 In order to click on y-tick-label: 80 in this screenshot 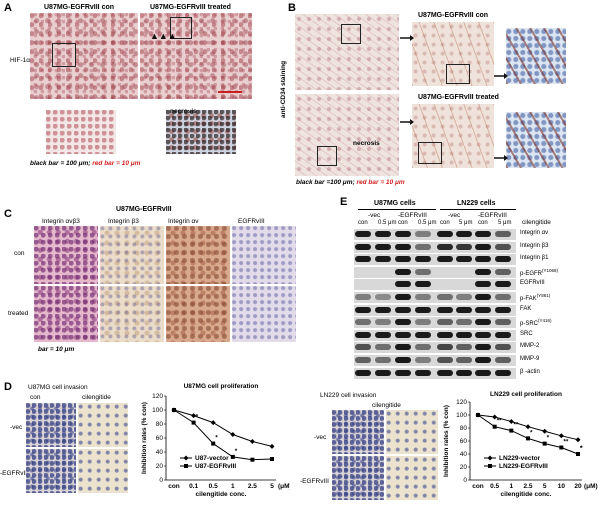, I will do `click(464, 428)`.